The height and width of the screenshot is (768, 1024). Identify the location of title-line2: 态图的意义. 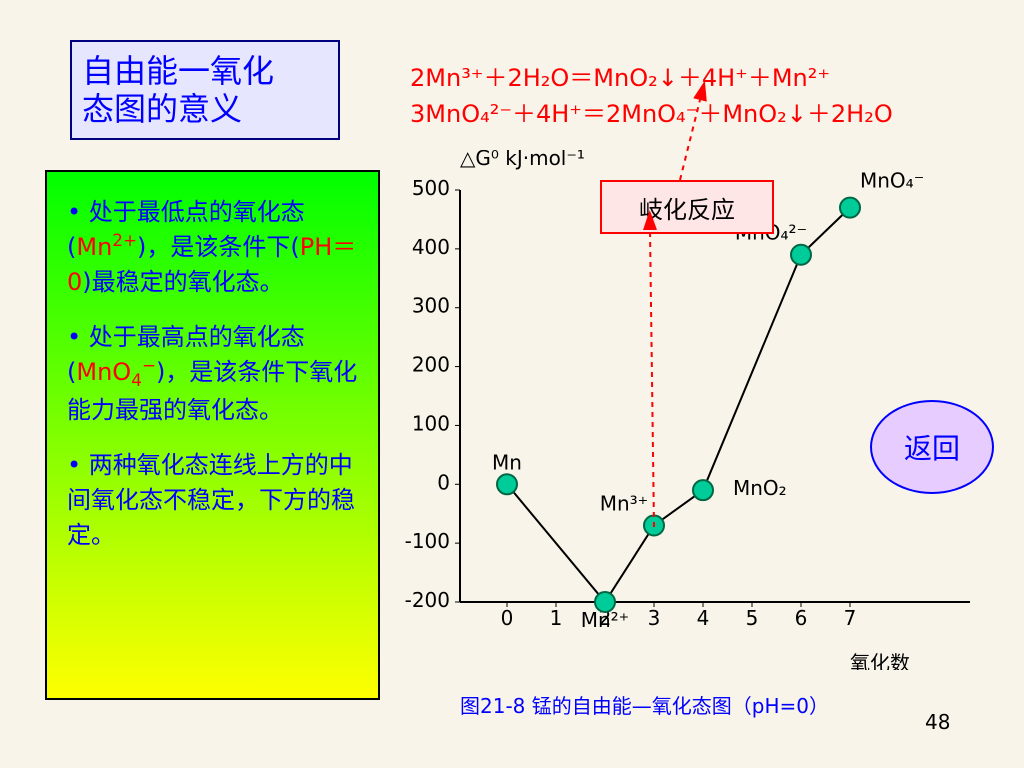
(162, 109).